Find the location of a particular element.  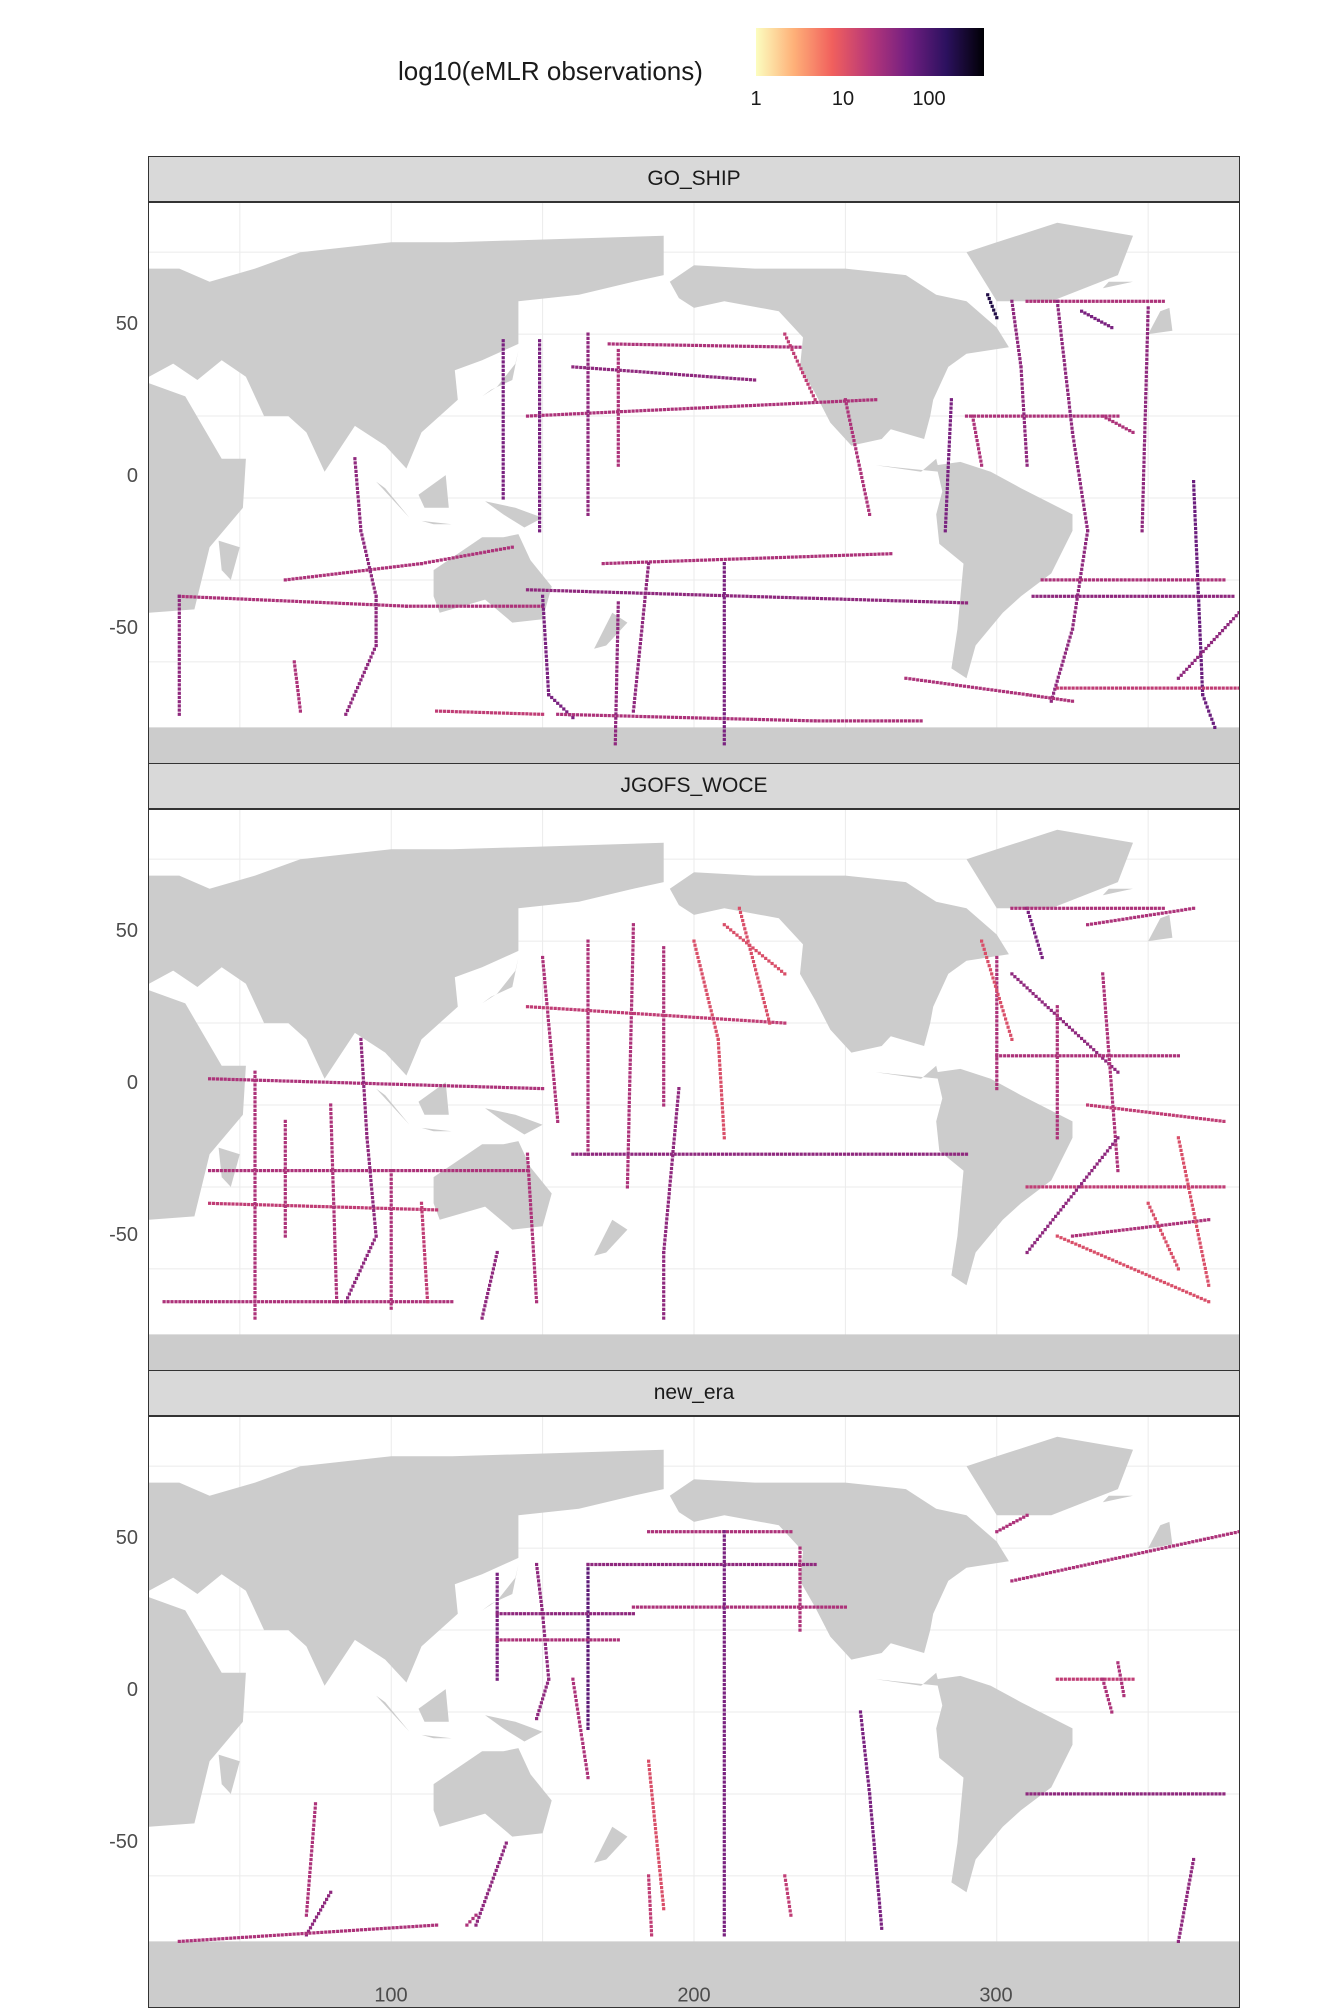

y-tick-label: 50 is located at coordinates (126, 324).